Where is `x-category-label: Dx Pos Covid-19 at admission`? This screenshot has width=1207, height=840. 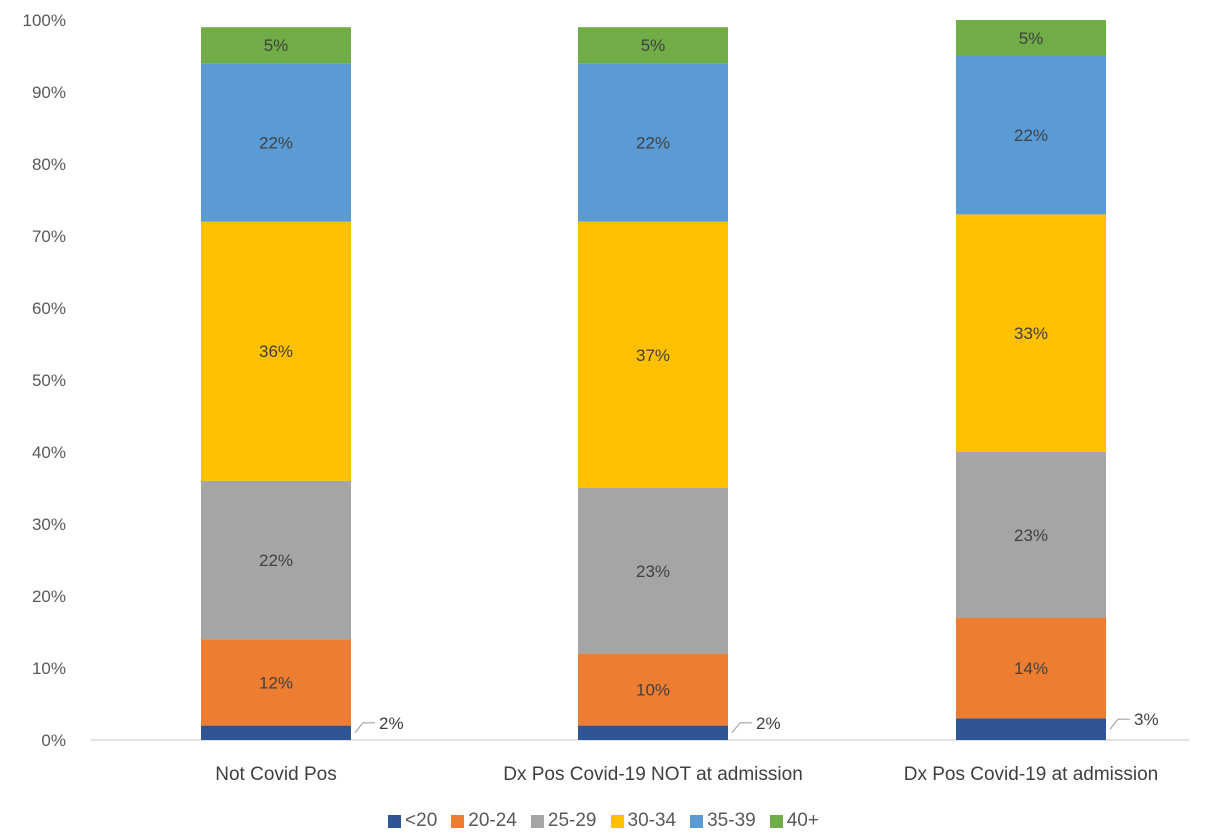
x-category-label: Dx Pos Covid-19 at admission is located at coordinates (1031, 774).